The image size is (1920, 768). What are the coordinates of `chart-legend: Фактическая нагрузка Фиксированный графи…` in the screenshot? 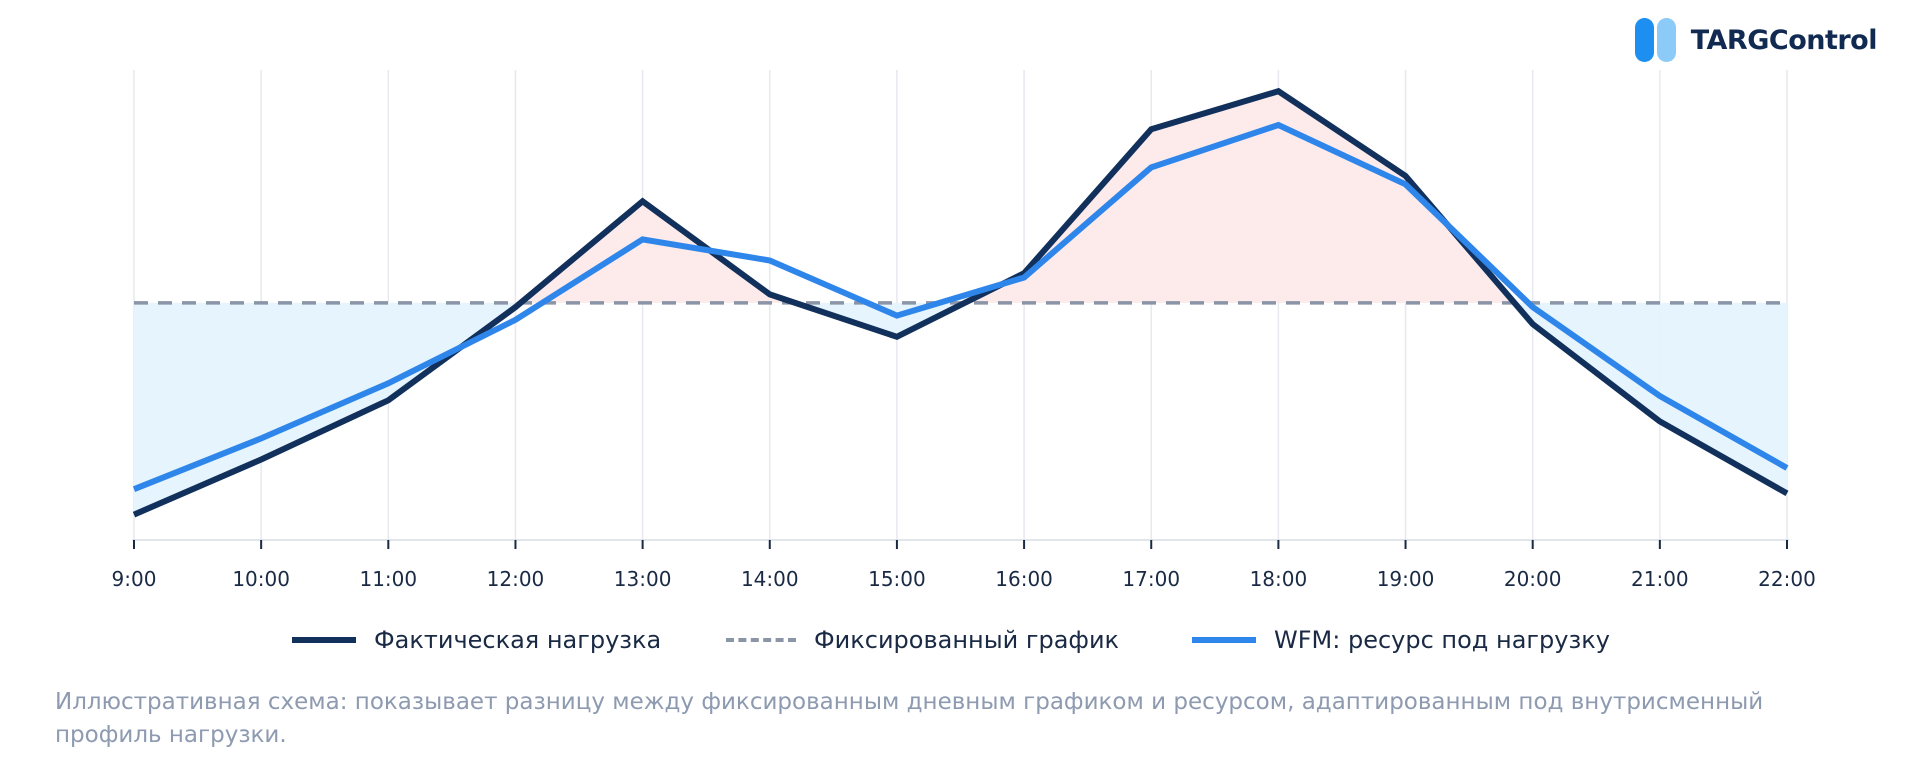 It's located at (960, 644).